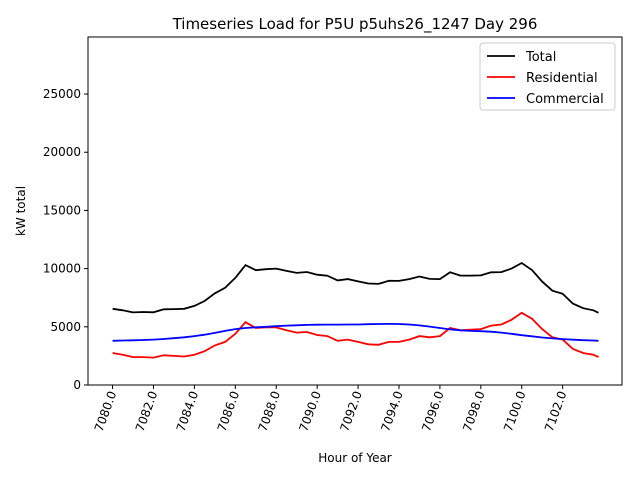 This screenshot has width=640, height=480. Describe the element at coordinates (65, 327) in the screenshot. I see `y-tick-label: 5000` at that location.